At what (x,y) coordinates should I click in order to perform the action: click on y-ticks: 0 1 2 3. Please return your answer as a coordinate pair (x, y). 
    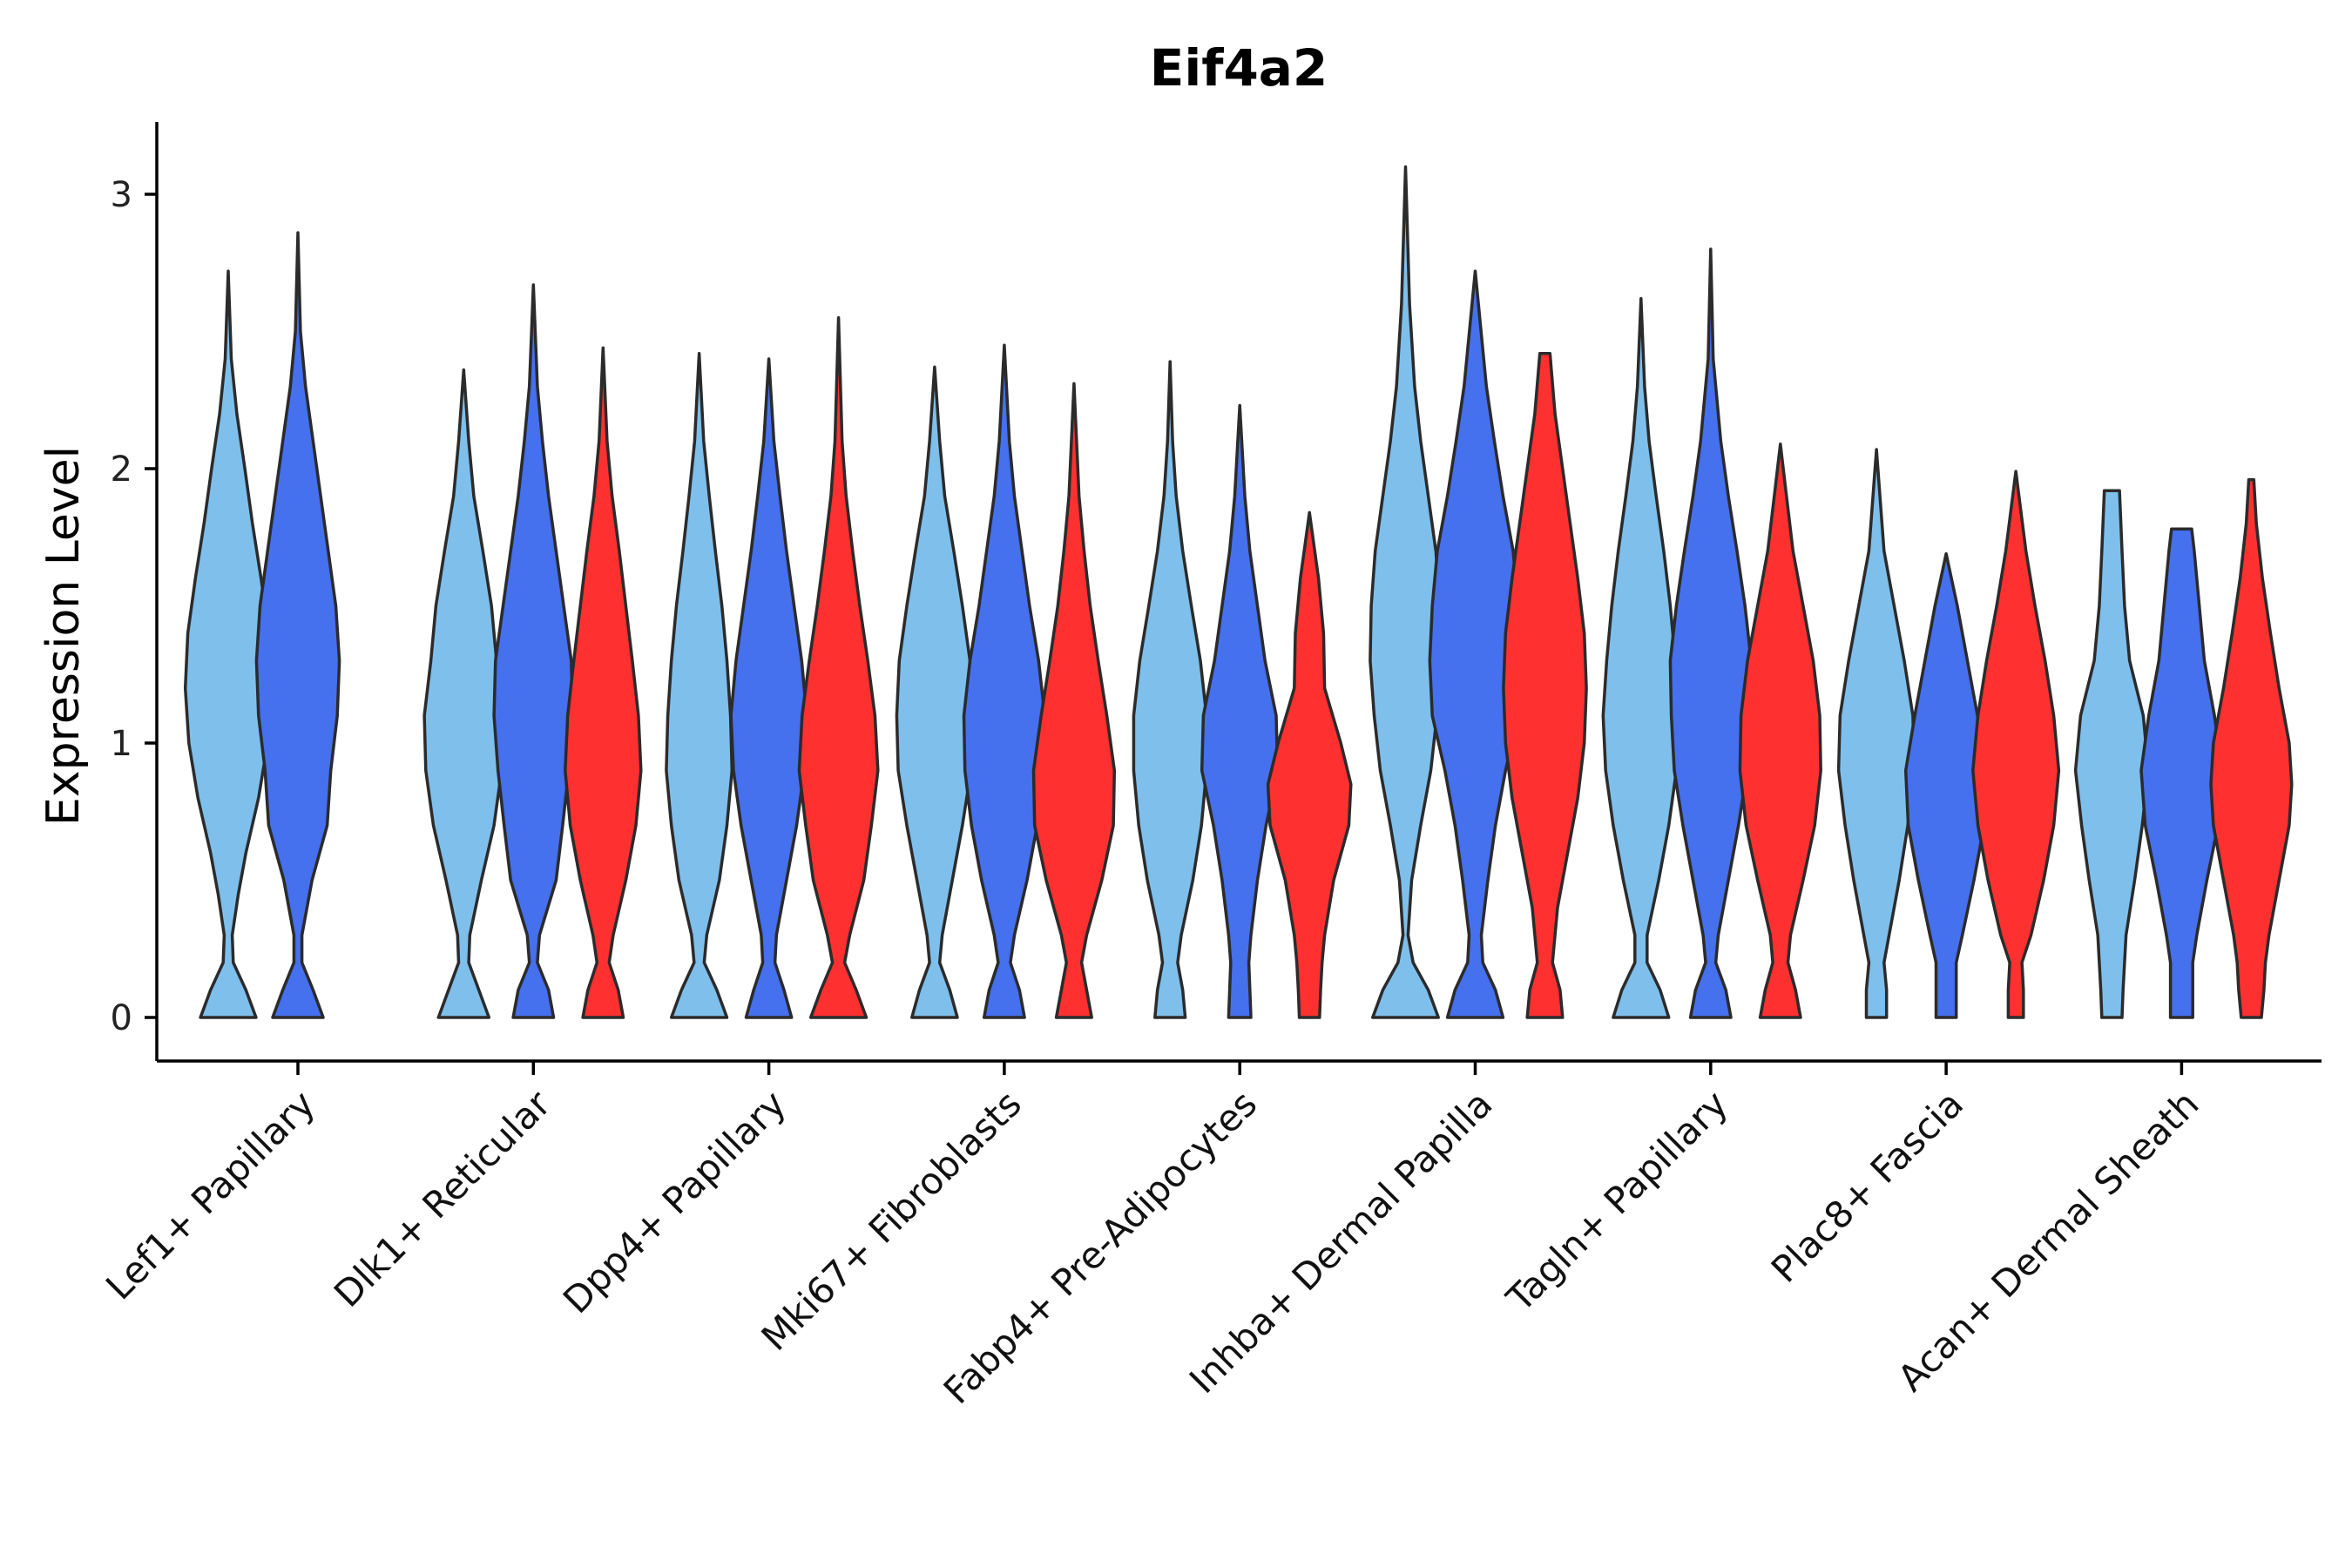
    Looking at the image, I should click on (134, 606).